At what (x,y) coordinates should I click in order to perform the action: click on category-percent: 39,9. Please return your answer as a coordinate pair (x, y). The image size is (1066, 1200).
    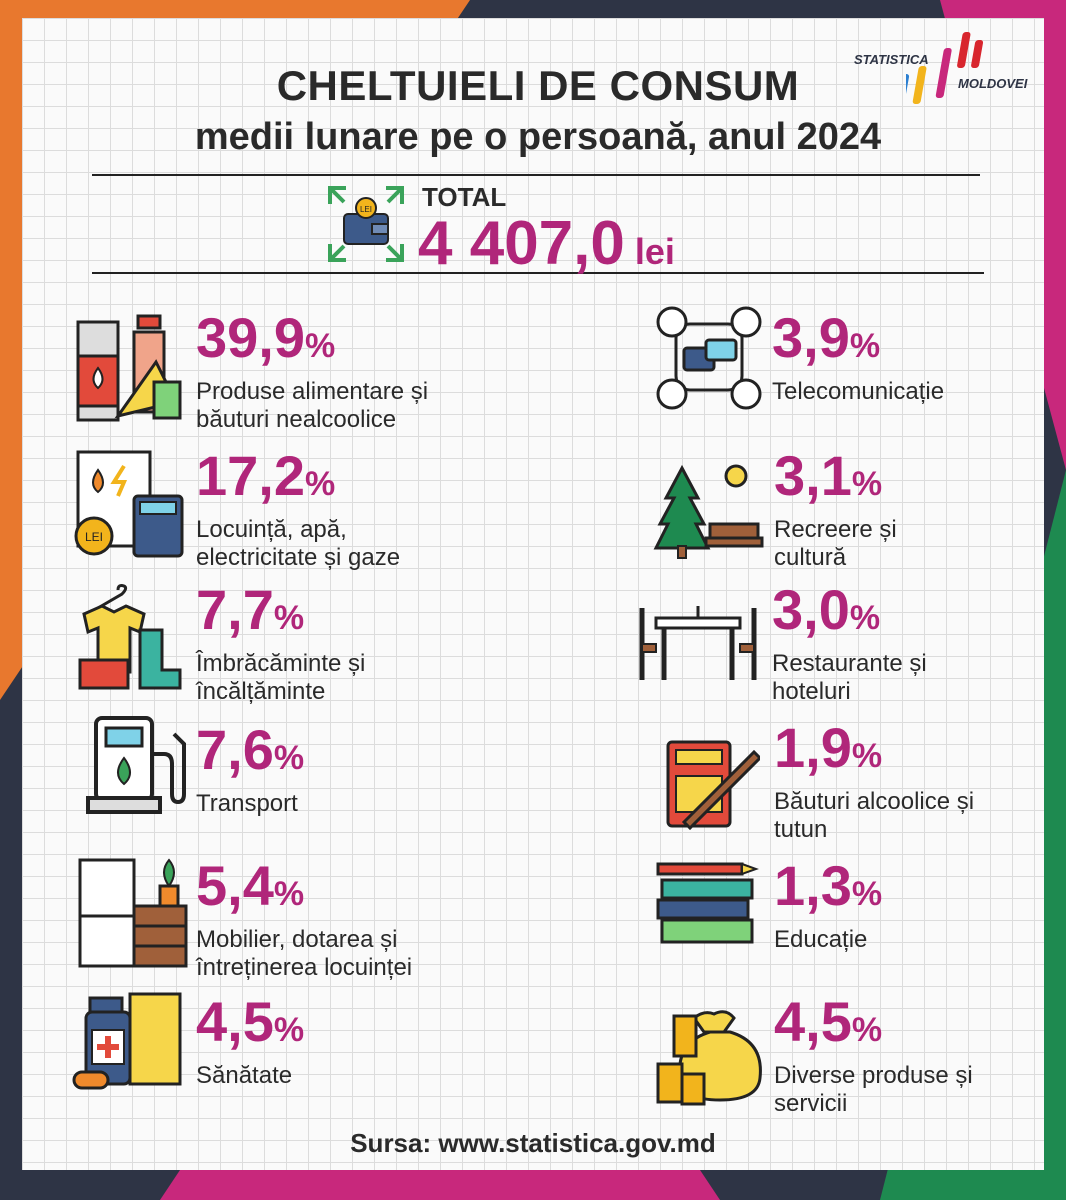
    Looking at the image, I should click on (250, 337).